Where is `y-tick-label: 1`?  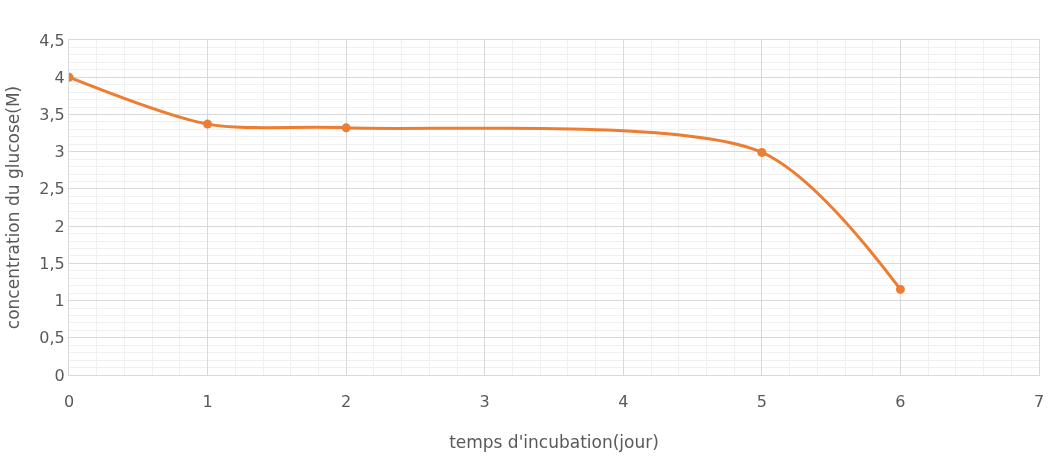
y-tick-label: 1 is located at coordinates (59, 301).